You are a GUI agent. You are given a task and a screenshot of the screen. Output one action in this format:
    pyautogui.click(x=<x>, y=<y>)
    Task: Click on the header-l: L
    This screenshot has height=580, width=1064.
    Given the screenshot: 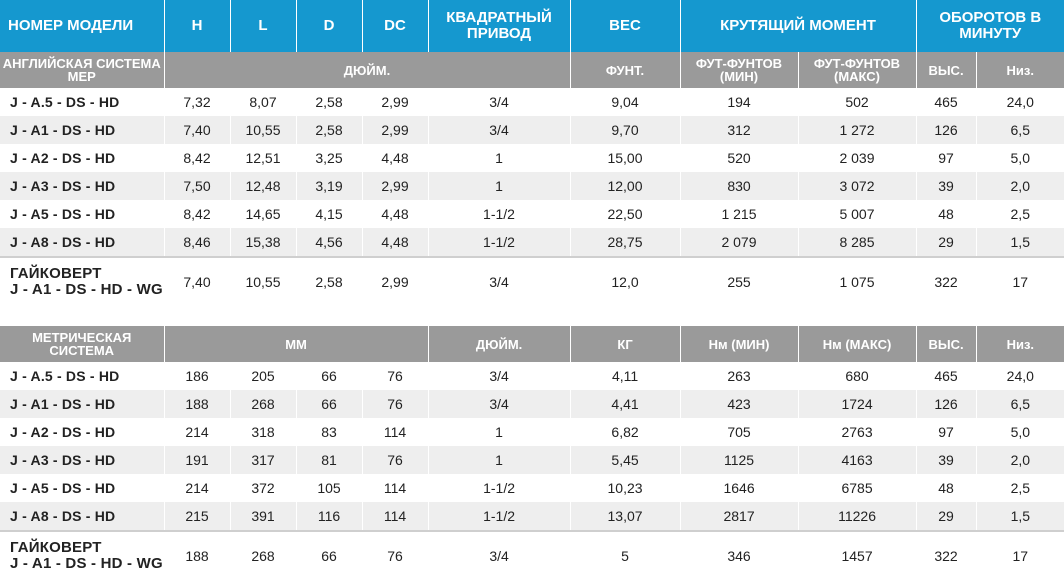 What is the action you would take?
    pyautogui.click(x=262, y=26)
    